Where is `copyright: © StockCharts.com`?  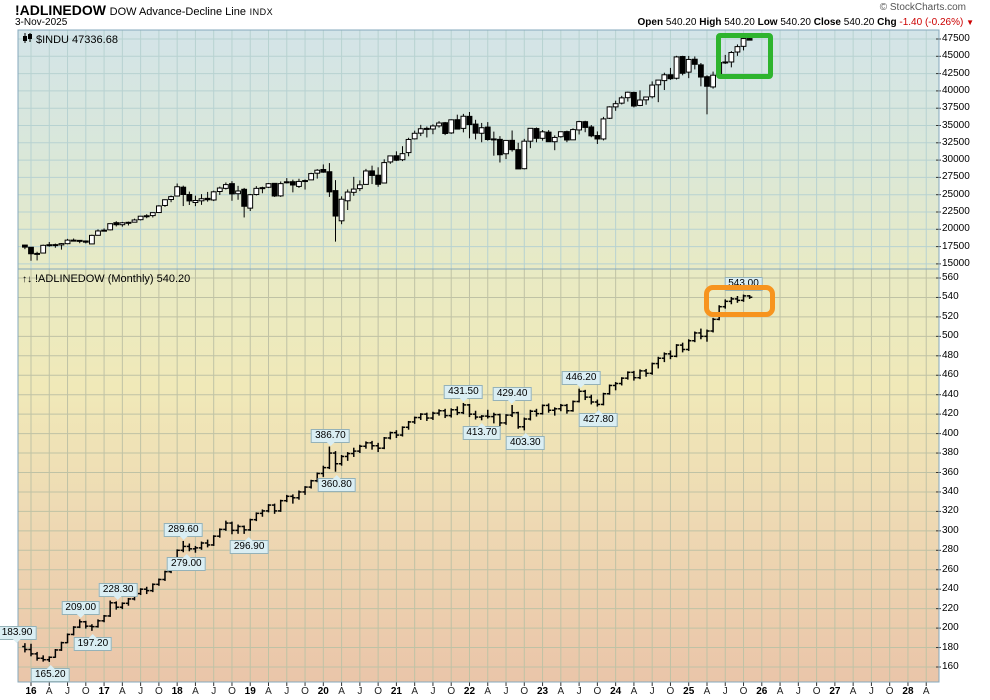
copyright: © StockCharts.com is located at coordinates (922, 7).